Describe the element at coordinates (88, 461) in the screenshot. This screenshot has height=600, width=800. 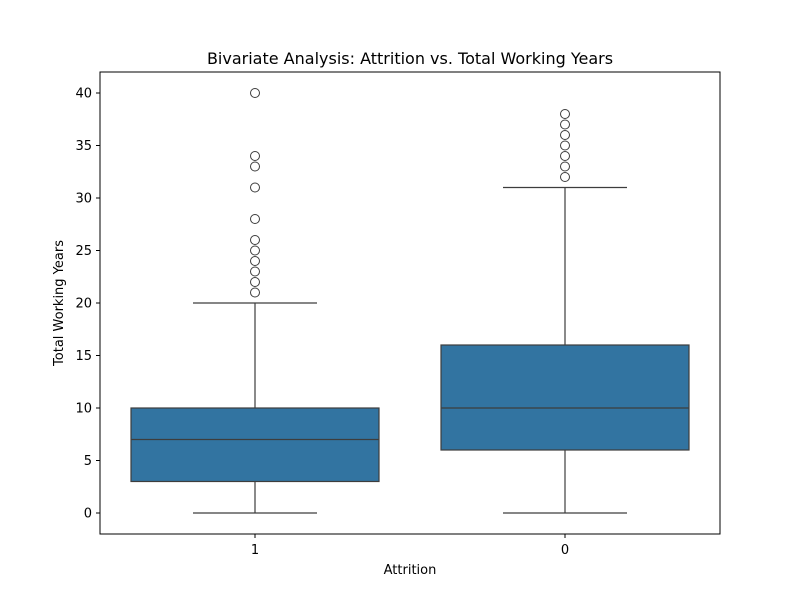
I see `y-tick-label: 5` at that location.